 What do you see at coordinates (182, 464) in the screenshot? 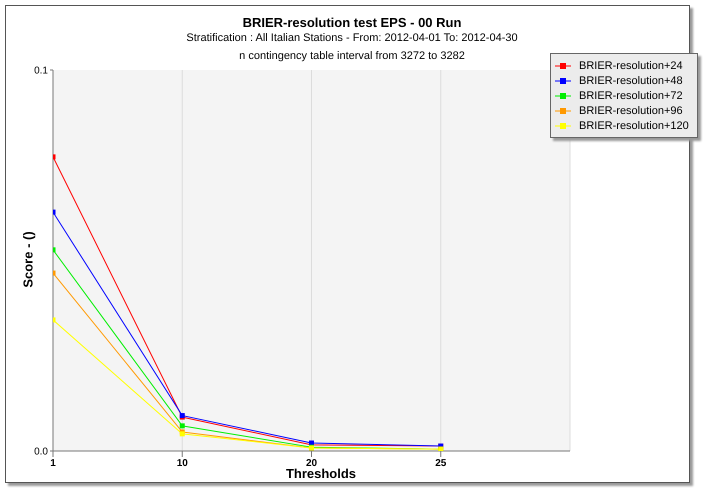
I see `x-tick-label: 10` at bounding box center [182, 464].